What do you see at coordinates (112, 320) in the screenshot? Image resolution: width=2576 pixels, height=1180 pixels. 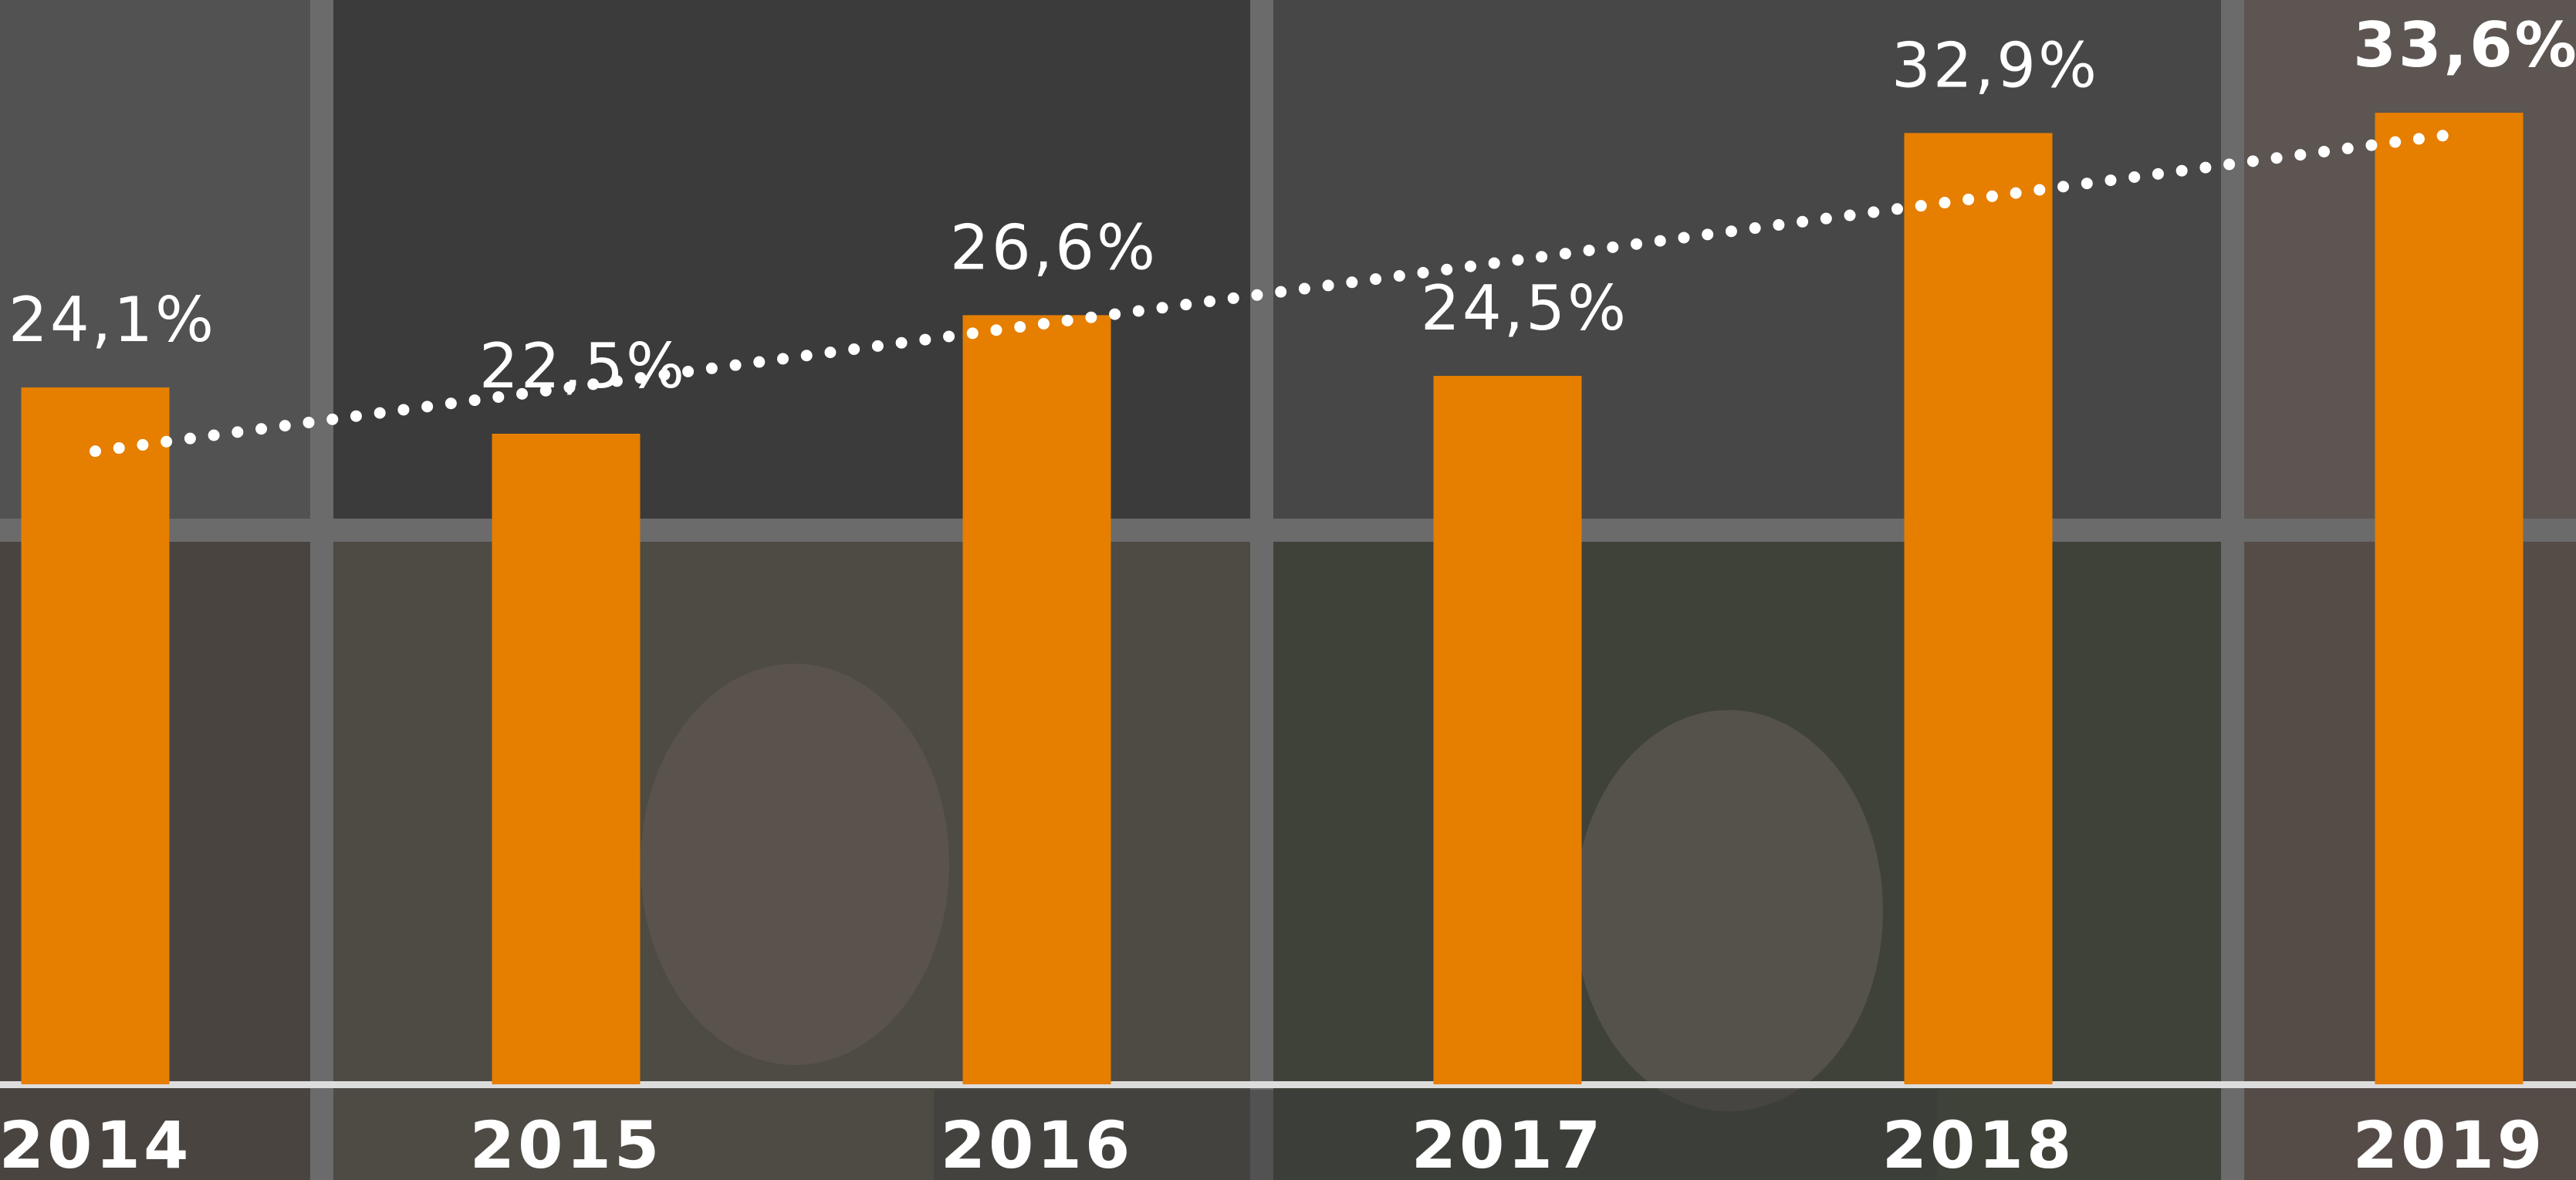 I see `value-label: 24,1%` at bounding box center [112, 320].